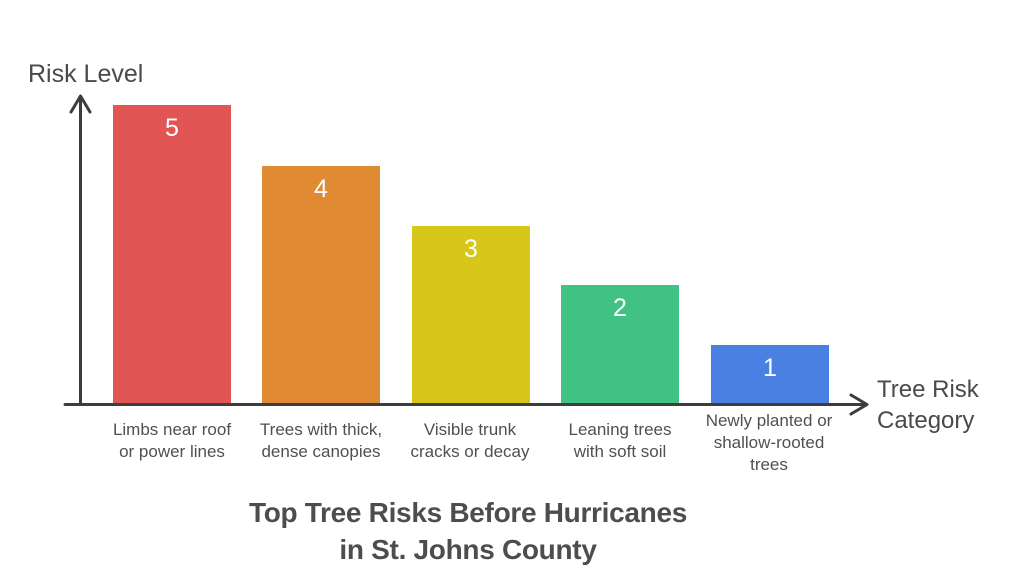 This screenshot has width=1024, height=582. What do you see at coordinates (172, 128) in the screenshot?
I see `bar-value-label: 5` at bounding box center [172, 128].